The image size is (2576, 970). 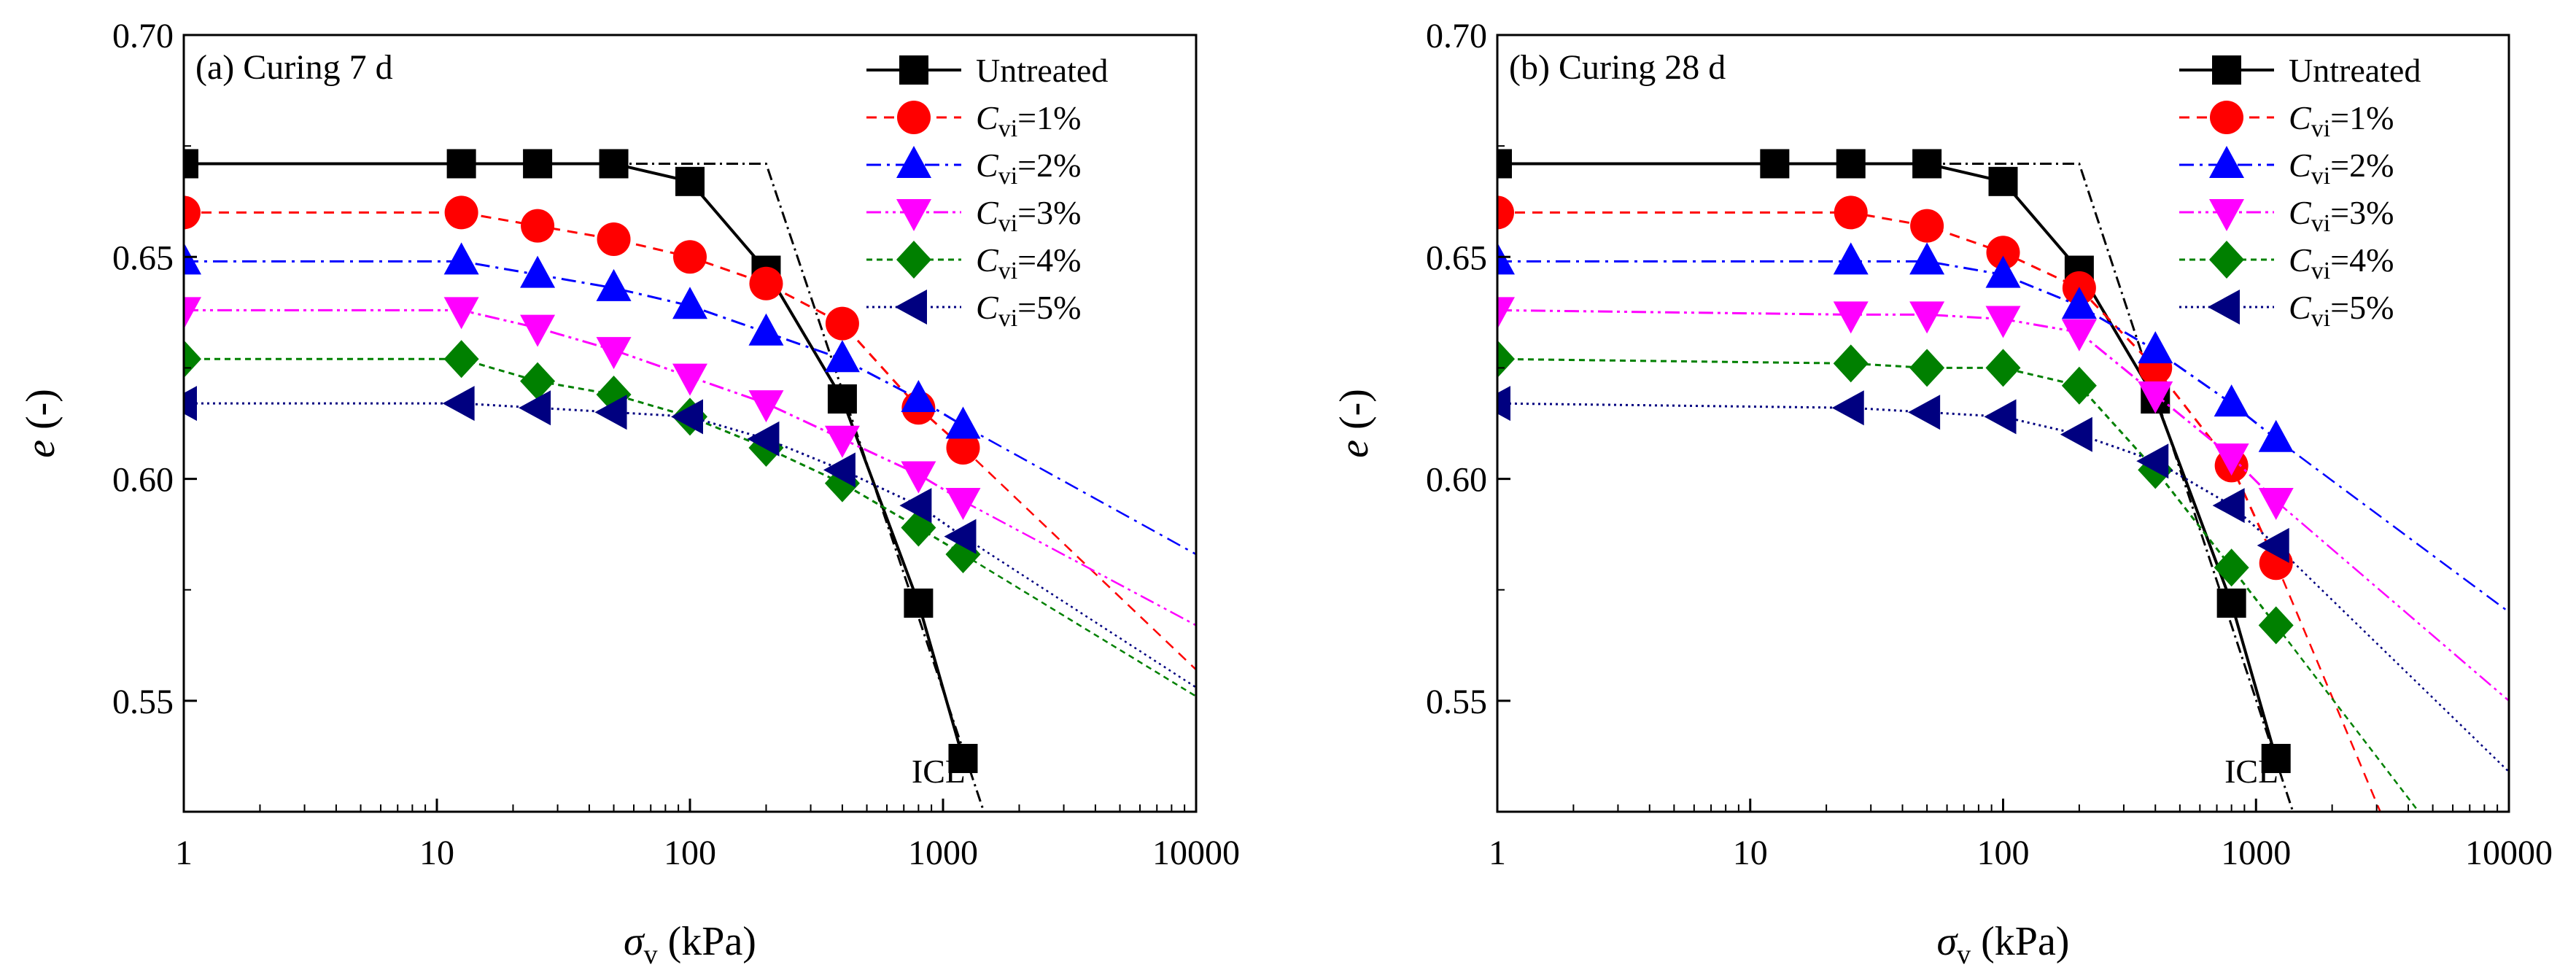 What do you see at coordinates (2392, 525) in the screenshot?
I see `trend-line-c2` at bounding box center [2392, 525].